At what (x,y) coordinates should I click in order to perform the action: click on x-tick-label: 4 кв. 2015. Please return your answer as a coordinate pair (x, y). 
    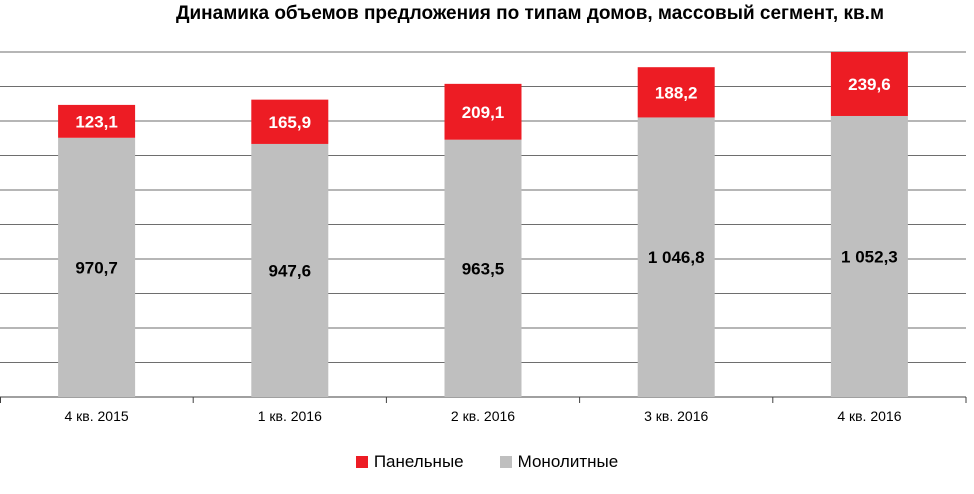
    Looking at the image, I should click on (97, 416).